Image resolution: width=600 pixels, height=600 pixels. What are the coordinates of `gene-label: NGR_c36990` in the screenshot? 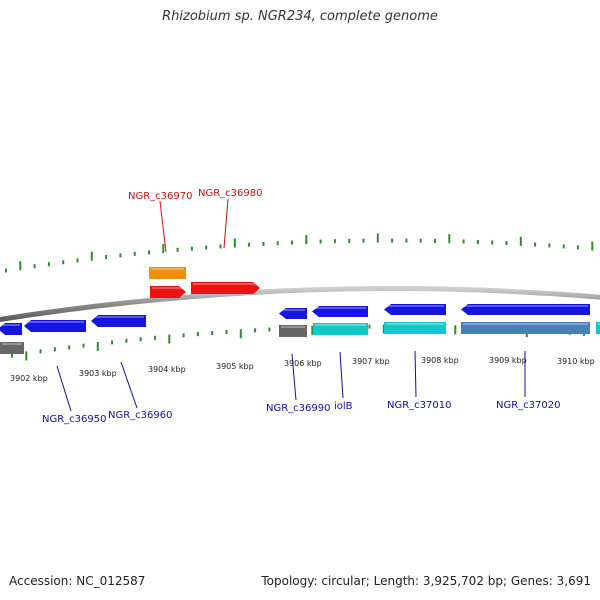 It's located at (298, 408).